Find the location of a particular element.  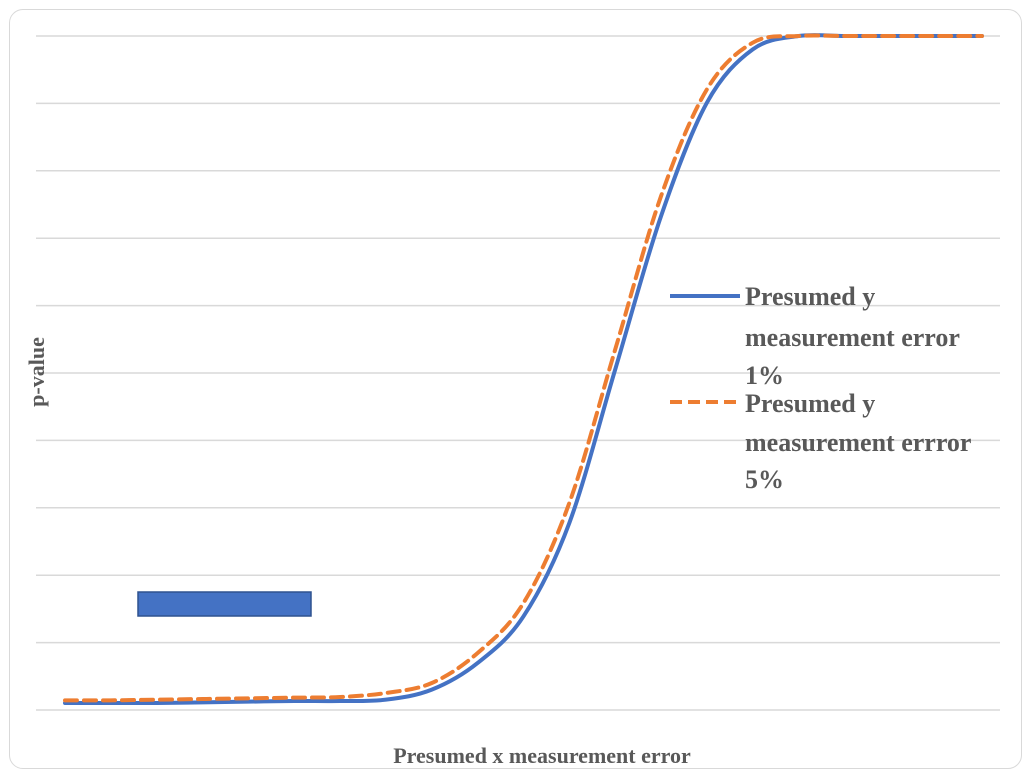

legend-entry-1: Presumed y measurement error 1% is located at coordinates (818, 336).